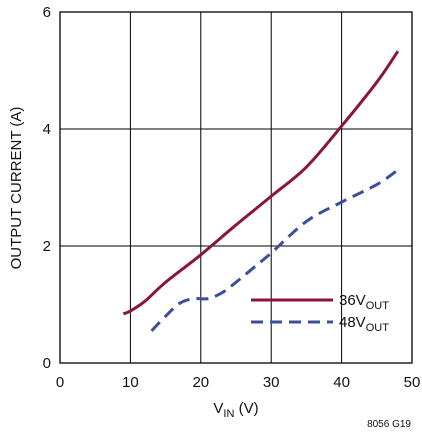 The height and width of the screenshot is (433, 422). Describe the element at coordinates (341, 382) in the screenshot. I see `x-tick-label: 40` at that location.